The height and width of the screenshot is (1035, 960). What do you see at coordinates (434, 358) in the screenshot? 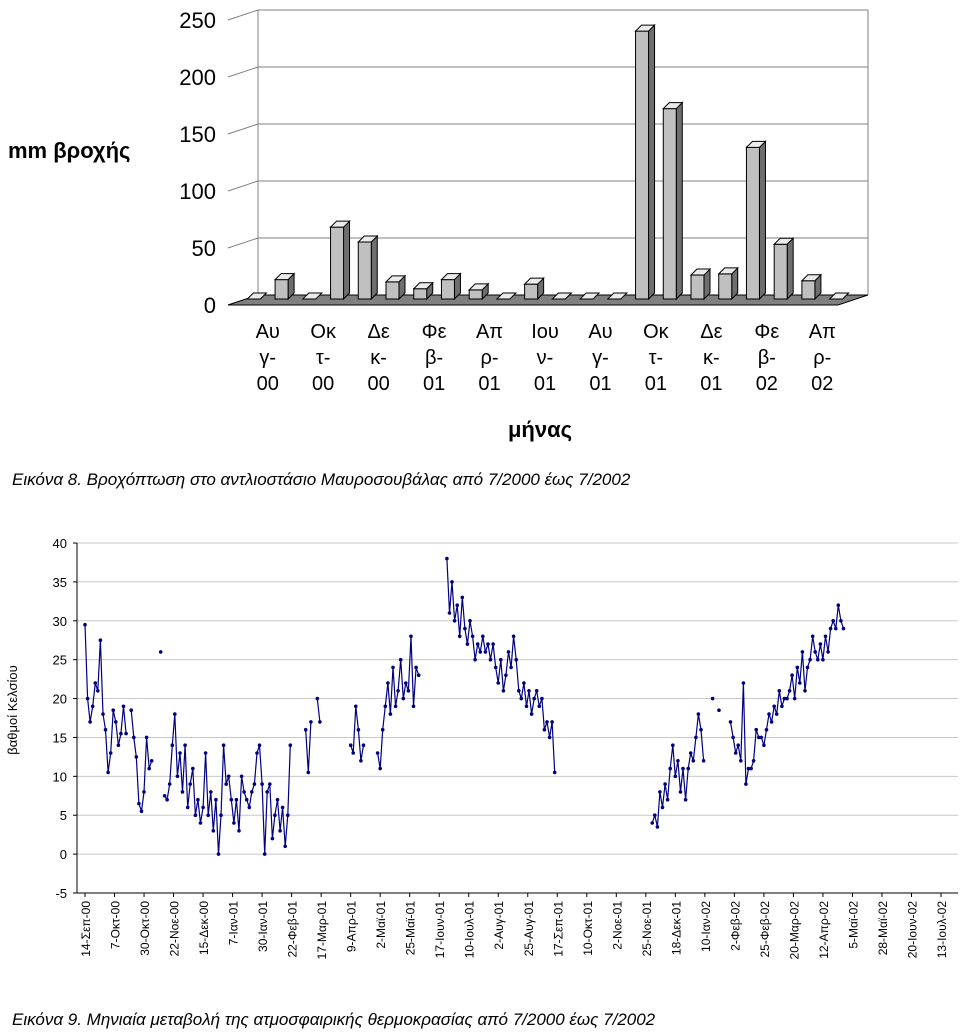
I see `rainfall-x-tick-label: Φε β-01` at bounding box center [434, 358].